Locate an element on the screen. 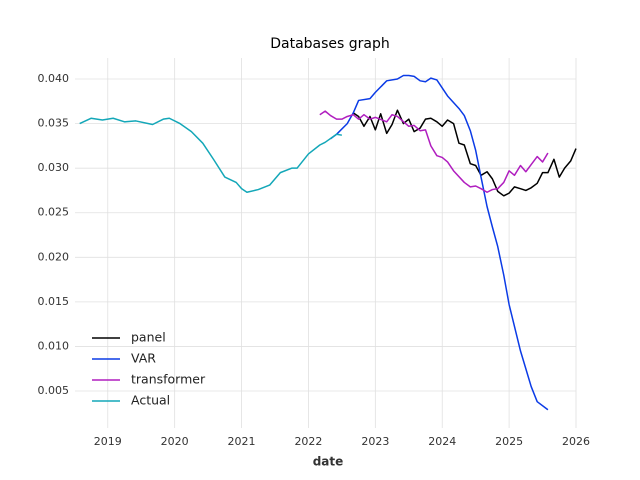 The width and height of the screenshot is (640, 480). x-tick-label: 2023 is located at coordinates (375, 441).